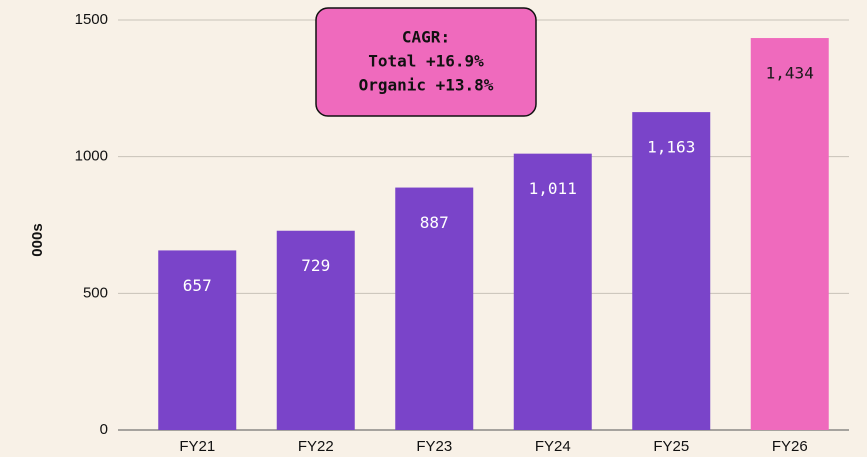  What do you see at coordinates (104, 429) in the screenshot?
I see `y-tick-label: 0` at bounding box center [104, 429].